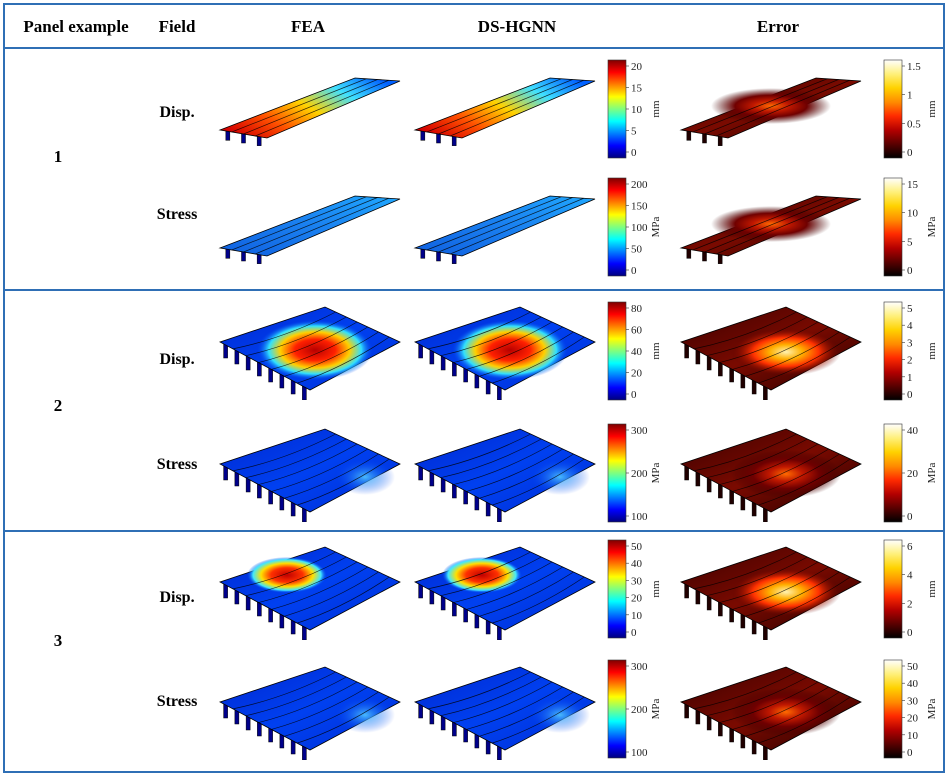  I want to click on colorbar-tick-label: 0.5, so click(914, 124).